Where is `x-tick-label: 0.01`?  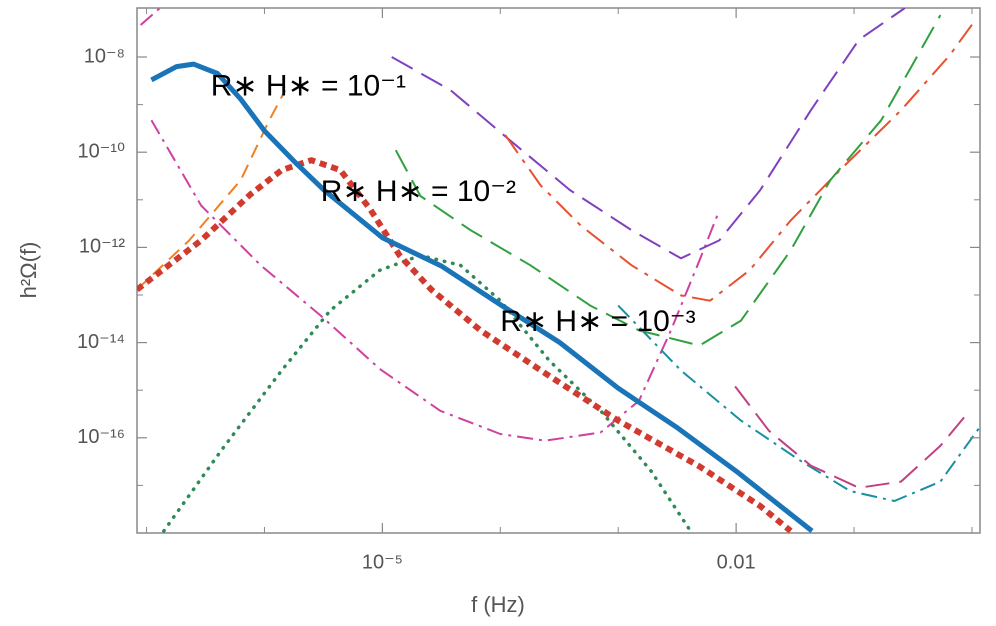
x-tick-label: 0.01 is located at coordinates (736, 562).